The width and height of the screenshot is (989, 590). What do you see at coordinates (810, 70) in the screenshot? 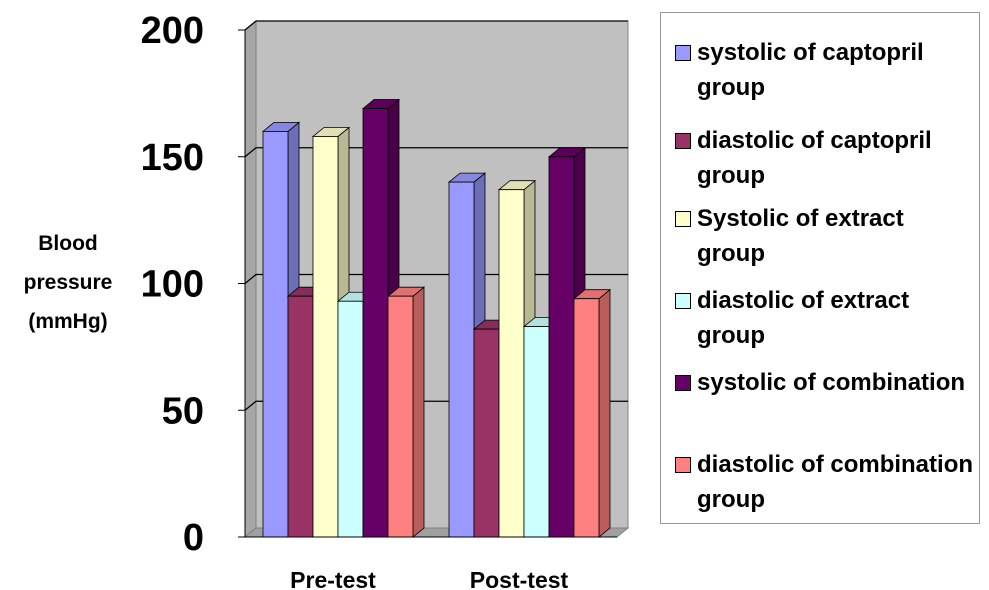
I see `legend-label-1: systolic of captopril group` at bounding box center [810, 70].